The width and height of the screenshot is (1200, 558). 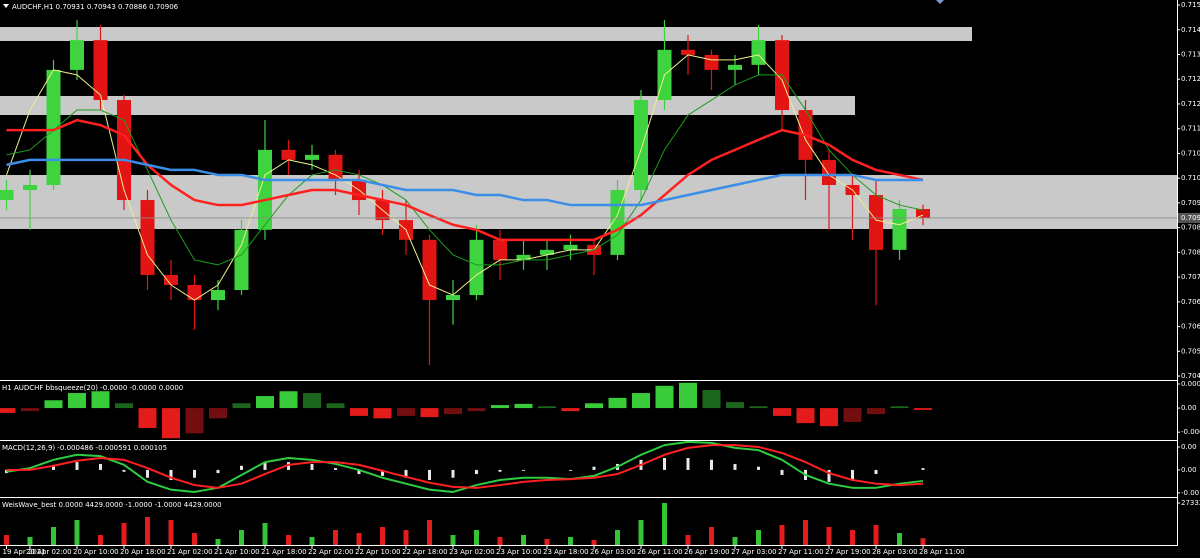 I want to click on menu-arrow, so click(x=6, y=6).